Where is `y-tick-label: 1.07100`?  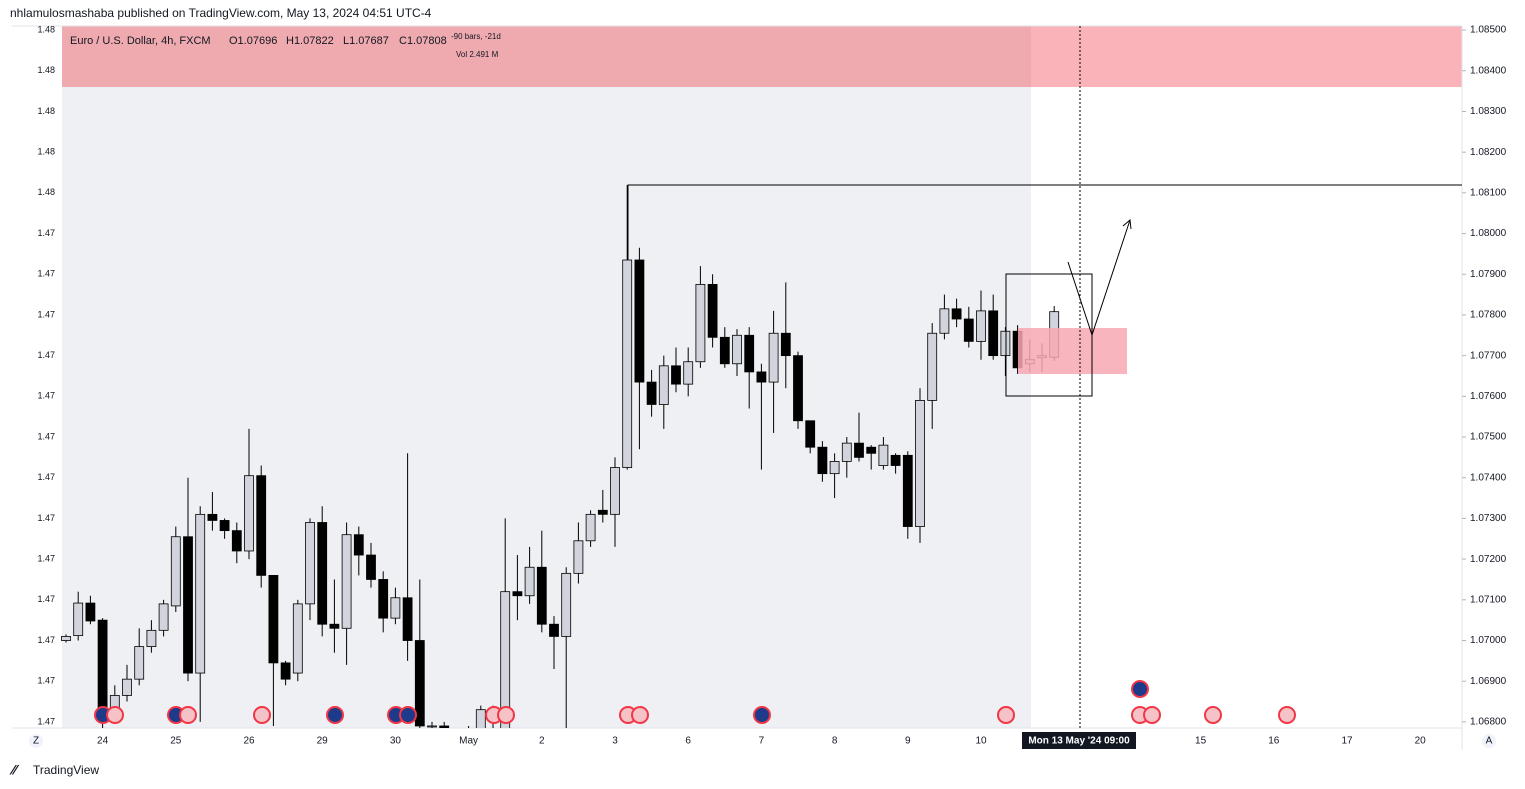
y-tick-label: 1.07100 is located at coordinates (1488, 599).